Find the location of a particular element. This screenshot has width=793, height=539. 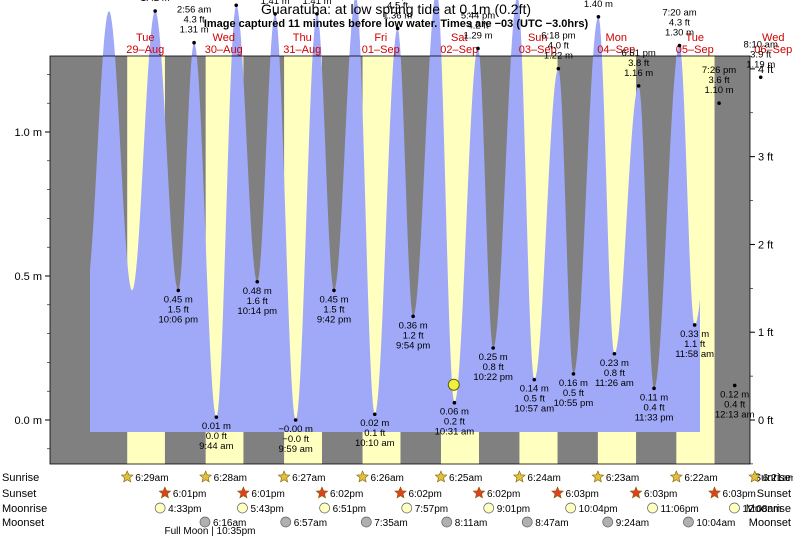

moonrise-time: 4:33pm is located at coordinates (184, 509).